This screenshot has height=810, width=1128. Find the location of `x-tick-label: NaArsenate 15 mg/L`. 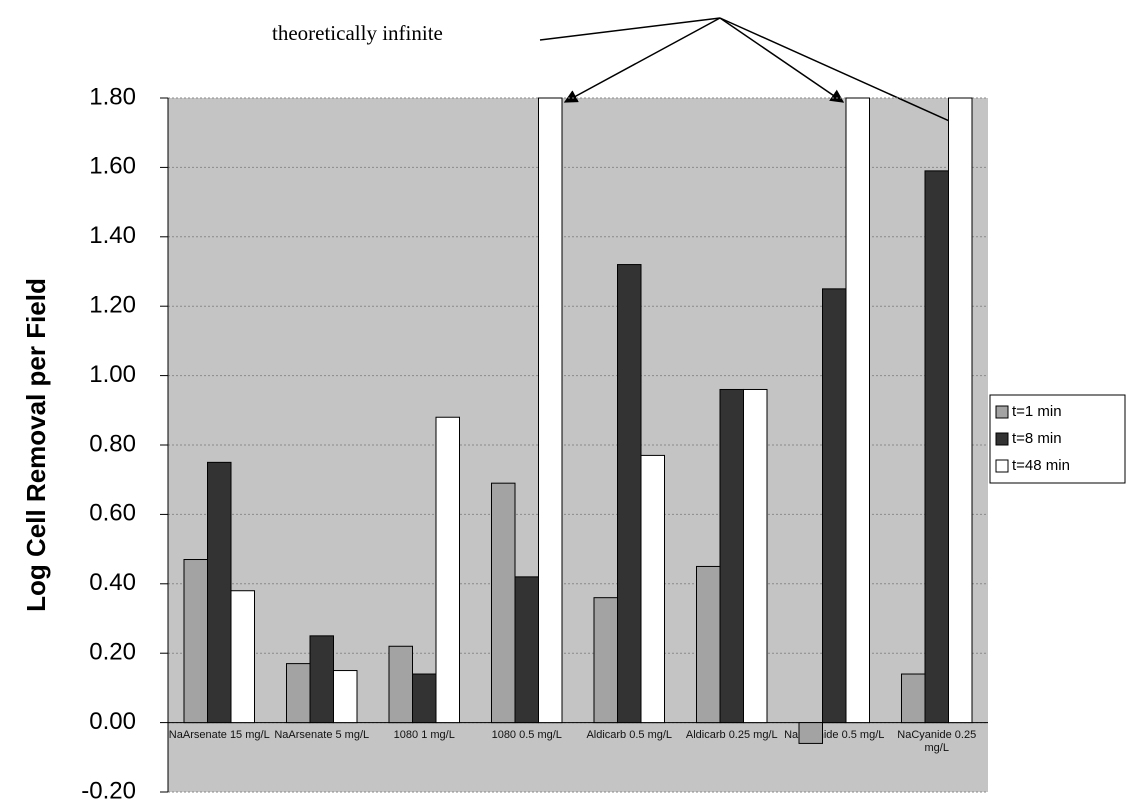

x-tick-label: NaArsenate 15 mg/L is located at coordinates (219, 734).